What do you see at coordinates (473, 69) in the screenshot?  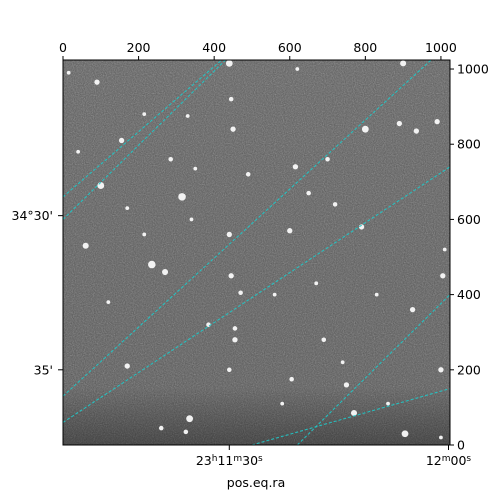 I see `right-tick-label-5: 1000` at bounding box center [473, 69].